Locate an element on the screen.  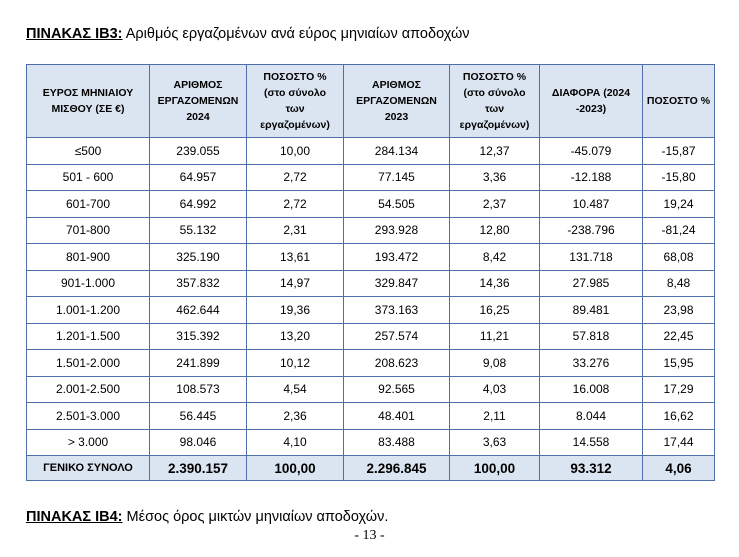
table-cell: 64.992 is located at coordinates (198, 204).